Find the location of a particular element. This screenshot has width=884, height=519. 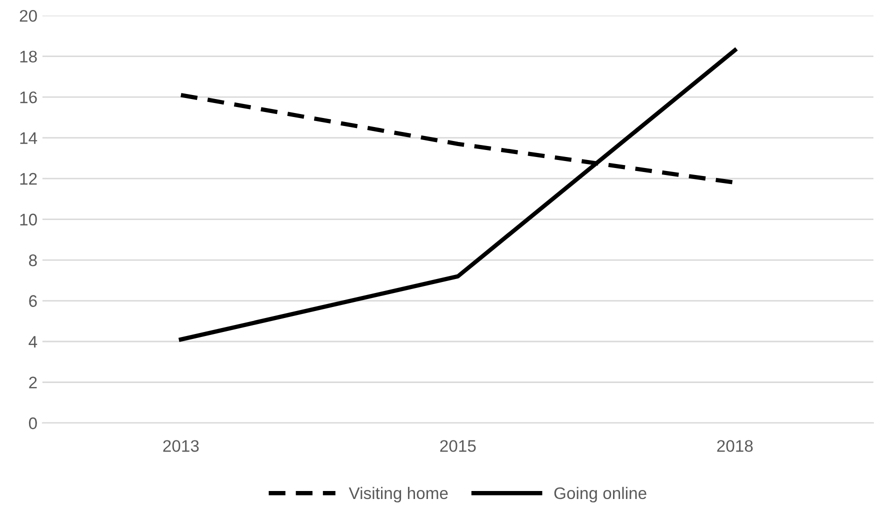

y-tick-label: 14 is located at coordinates (29, 138).